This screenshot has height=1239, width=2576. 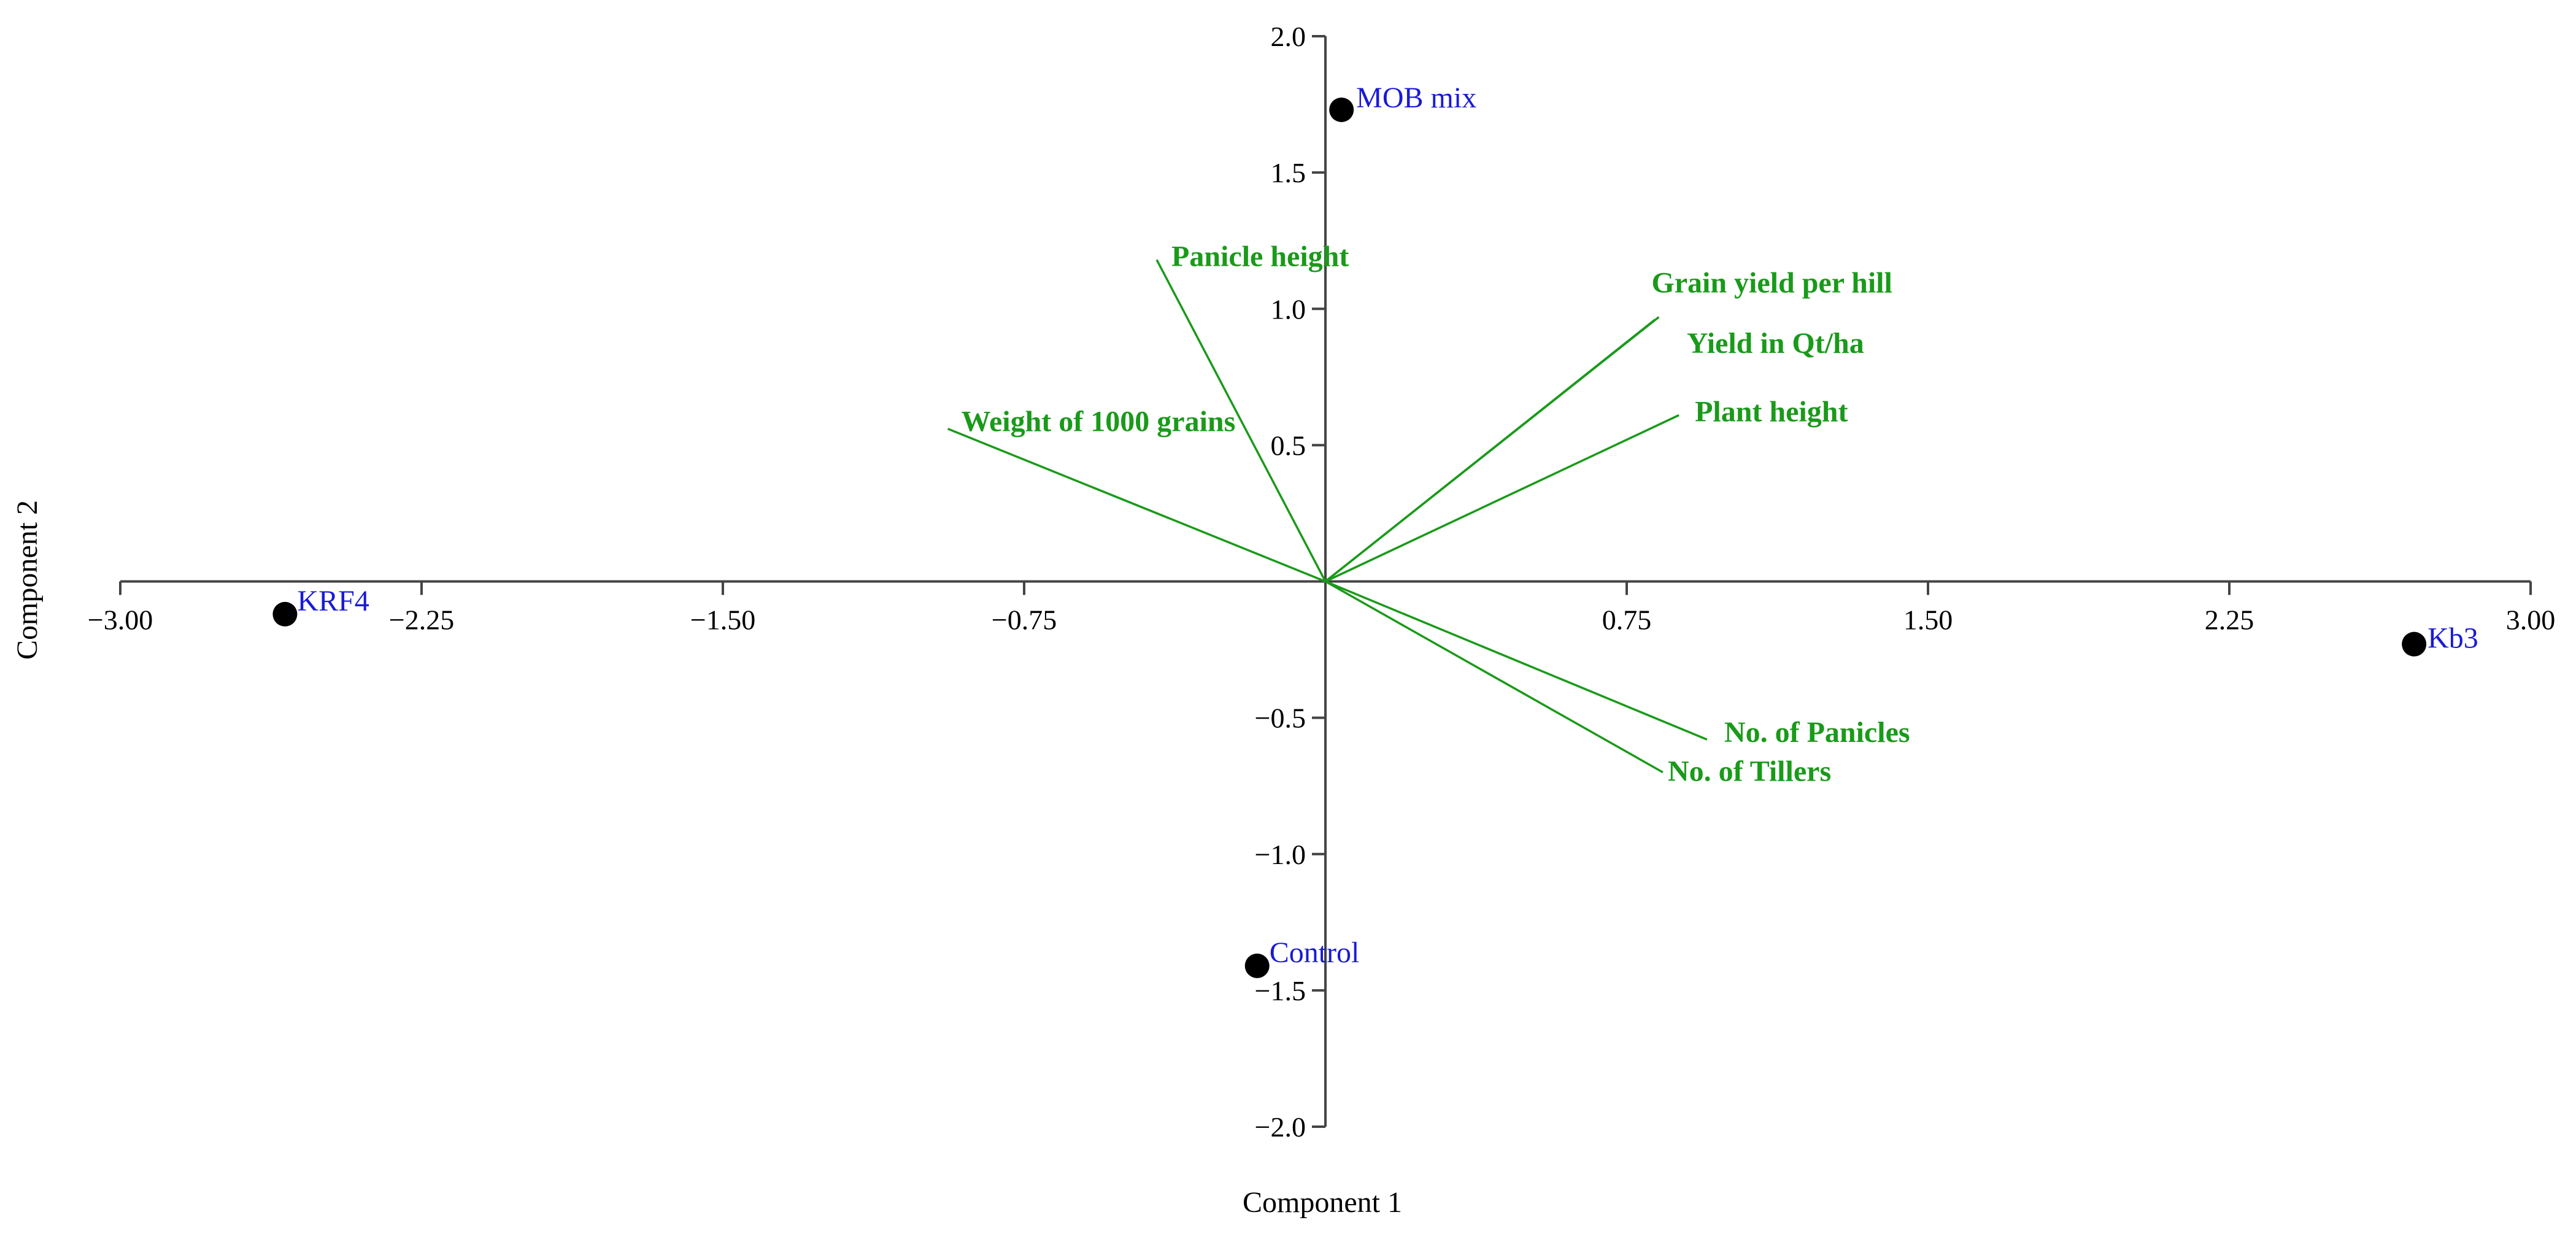 I want to click on vector-panicle-height, so click(x=1241, y=420).